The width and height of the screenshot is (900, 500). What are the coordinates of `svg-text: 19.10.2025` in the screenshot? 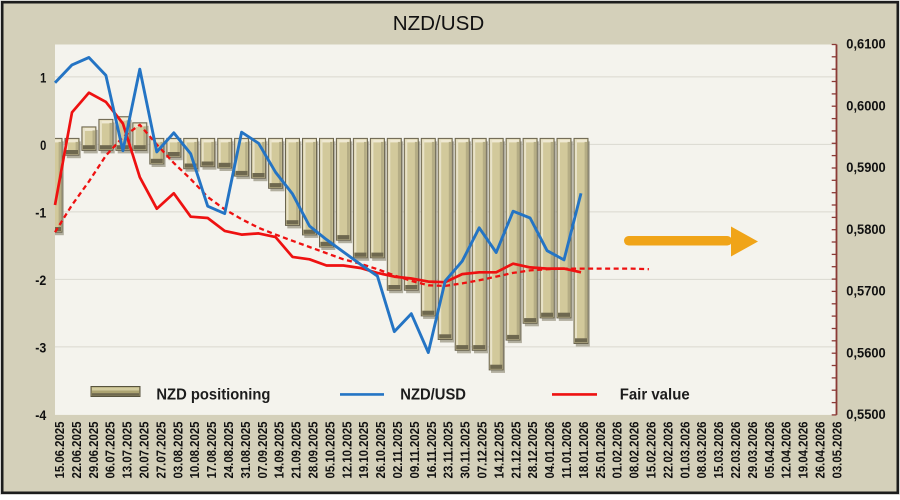 It's located at (363, 450).